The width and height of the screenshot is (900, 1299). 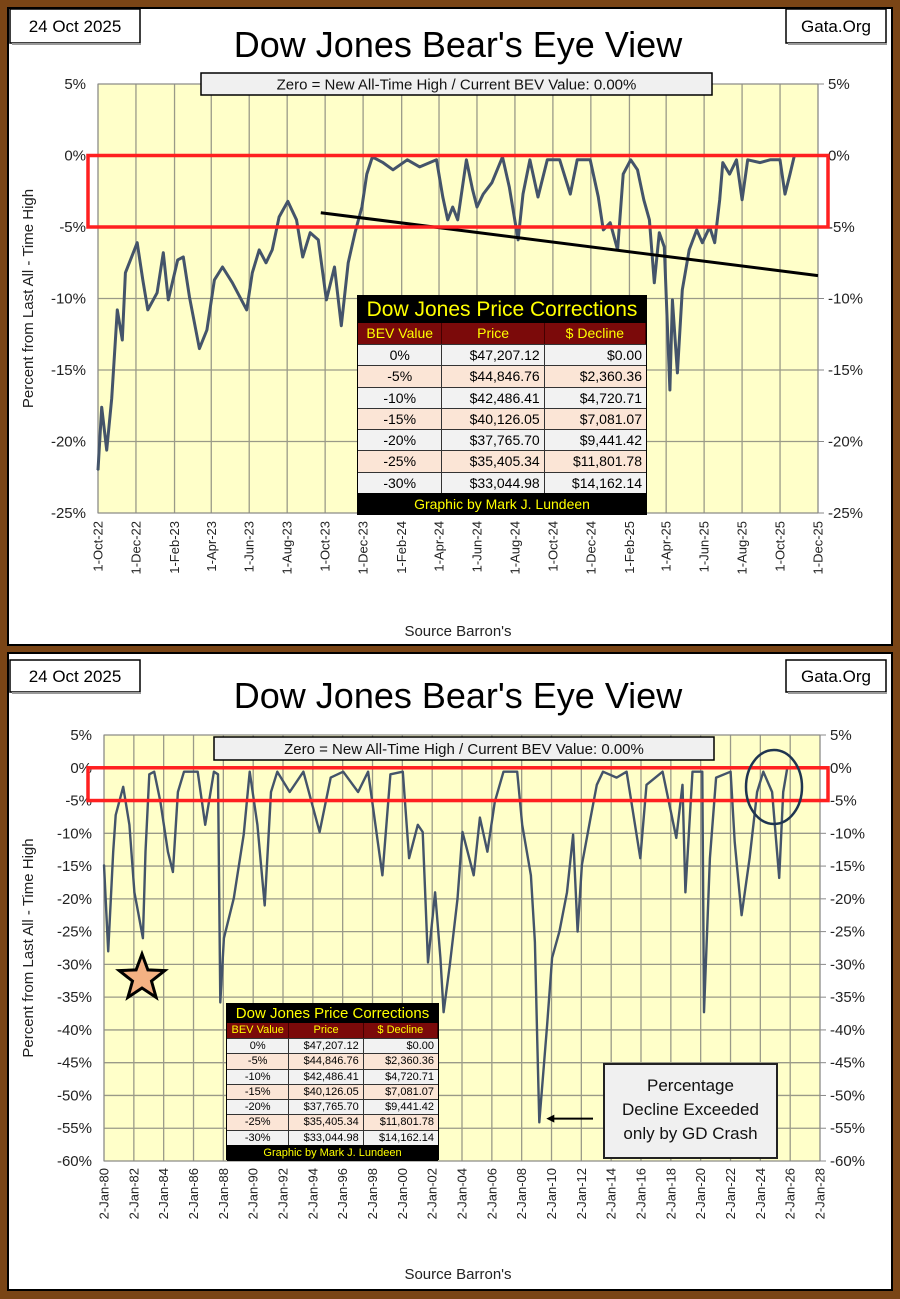 I want to click on x-tick-label: 1-Feb-25, so click(x=629, y=547).